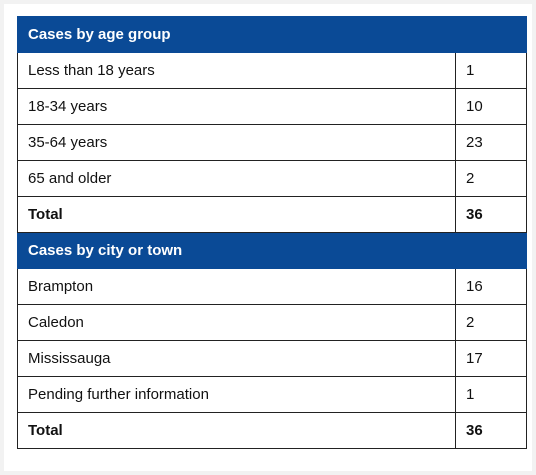 Image resolution: width=536 pixels, height=475 pixels. I want to click on row-label: 35-64 years, so click(236, 142).